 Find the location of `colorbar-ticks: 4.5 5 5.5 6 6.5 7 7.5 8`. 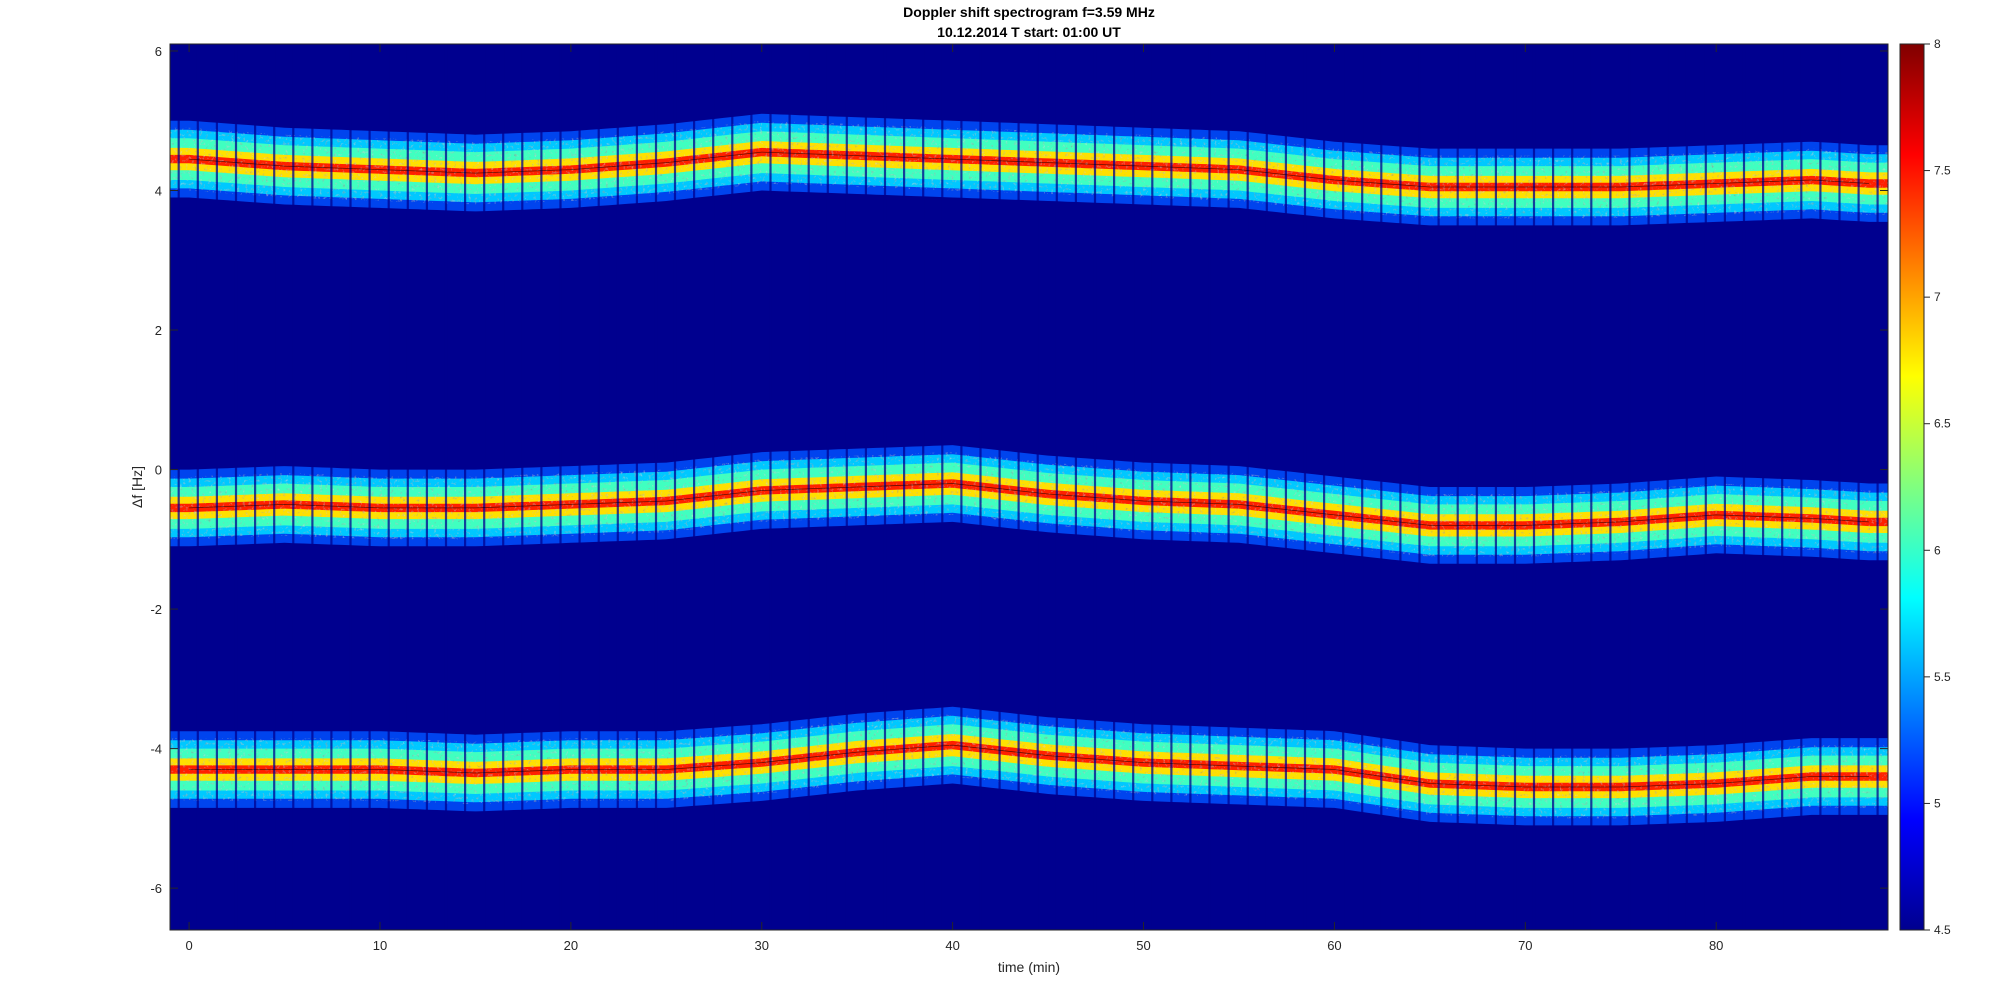

colorbar-ticks: 4.5 5 5.5 6 6.5 7 7.5 8 is located at coordinates (1937, 487).